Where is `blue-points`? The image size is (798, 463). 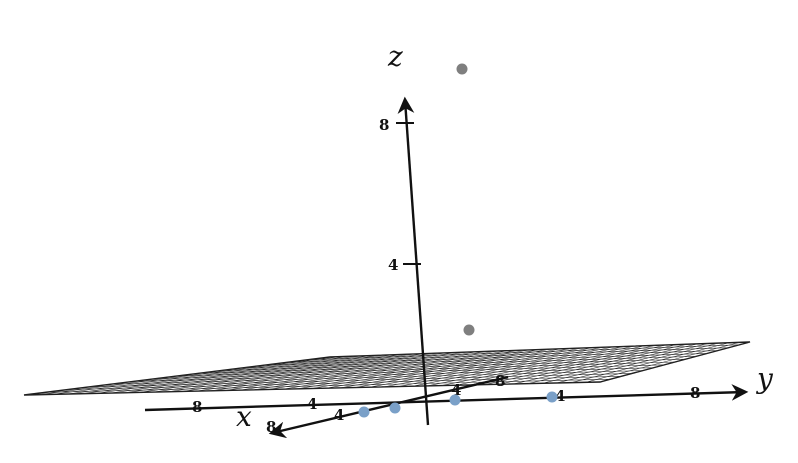 blue-points is located at coordinates (458, 404).